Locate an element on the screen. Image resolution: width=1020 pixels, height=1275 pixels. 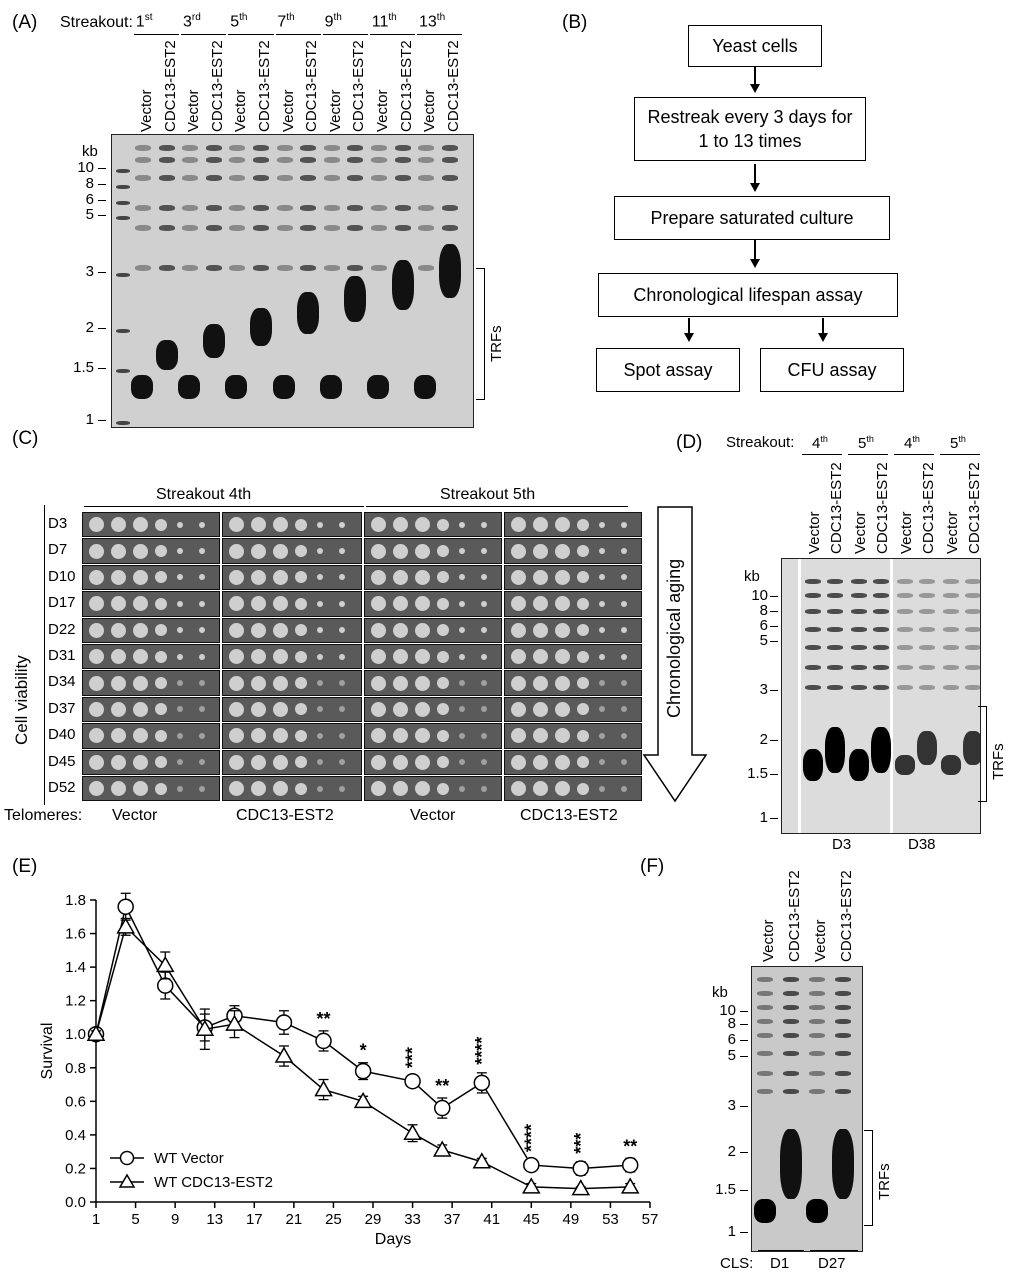
x-tick-label: 25 is located at coordinates (333, 1219).